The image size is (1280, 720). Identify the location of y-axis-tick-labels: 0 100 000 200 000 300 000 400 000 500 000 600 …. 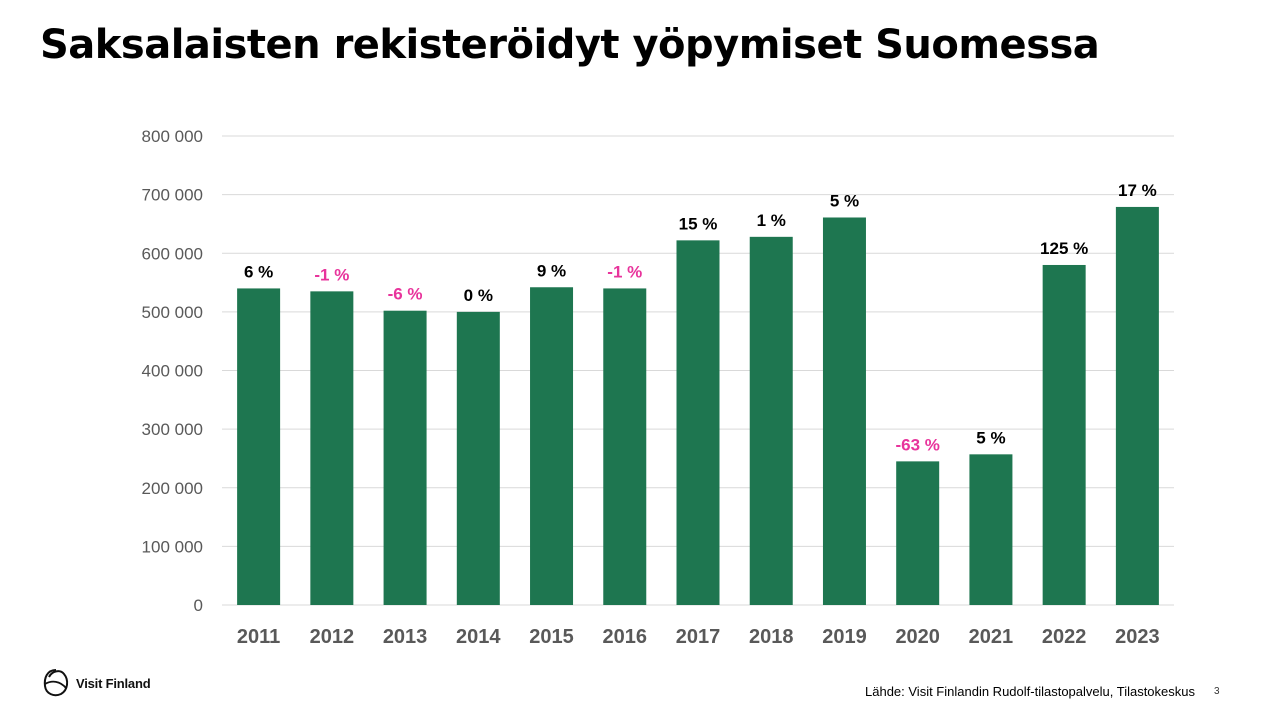
(172, 371).